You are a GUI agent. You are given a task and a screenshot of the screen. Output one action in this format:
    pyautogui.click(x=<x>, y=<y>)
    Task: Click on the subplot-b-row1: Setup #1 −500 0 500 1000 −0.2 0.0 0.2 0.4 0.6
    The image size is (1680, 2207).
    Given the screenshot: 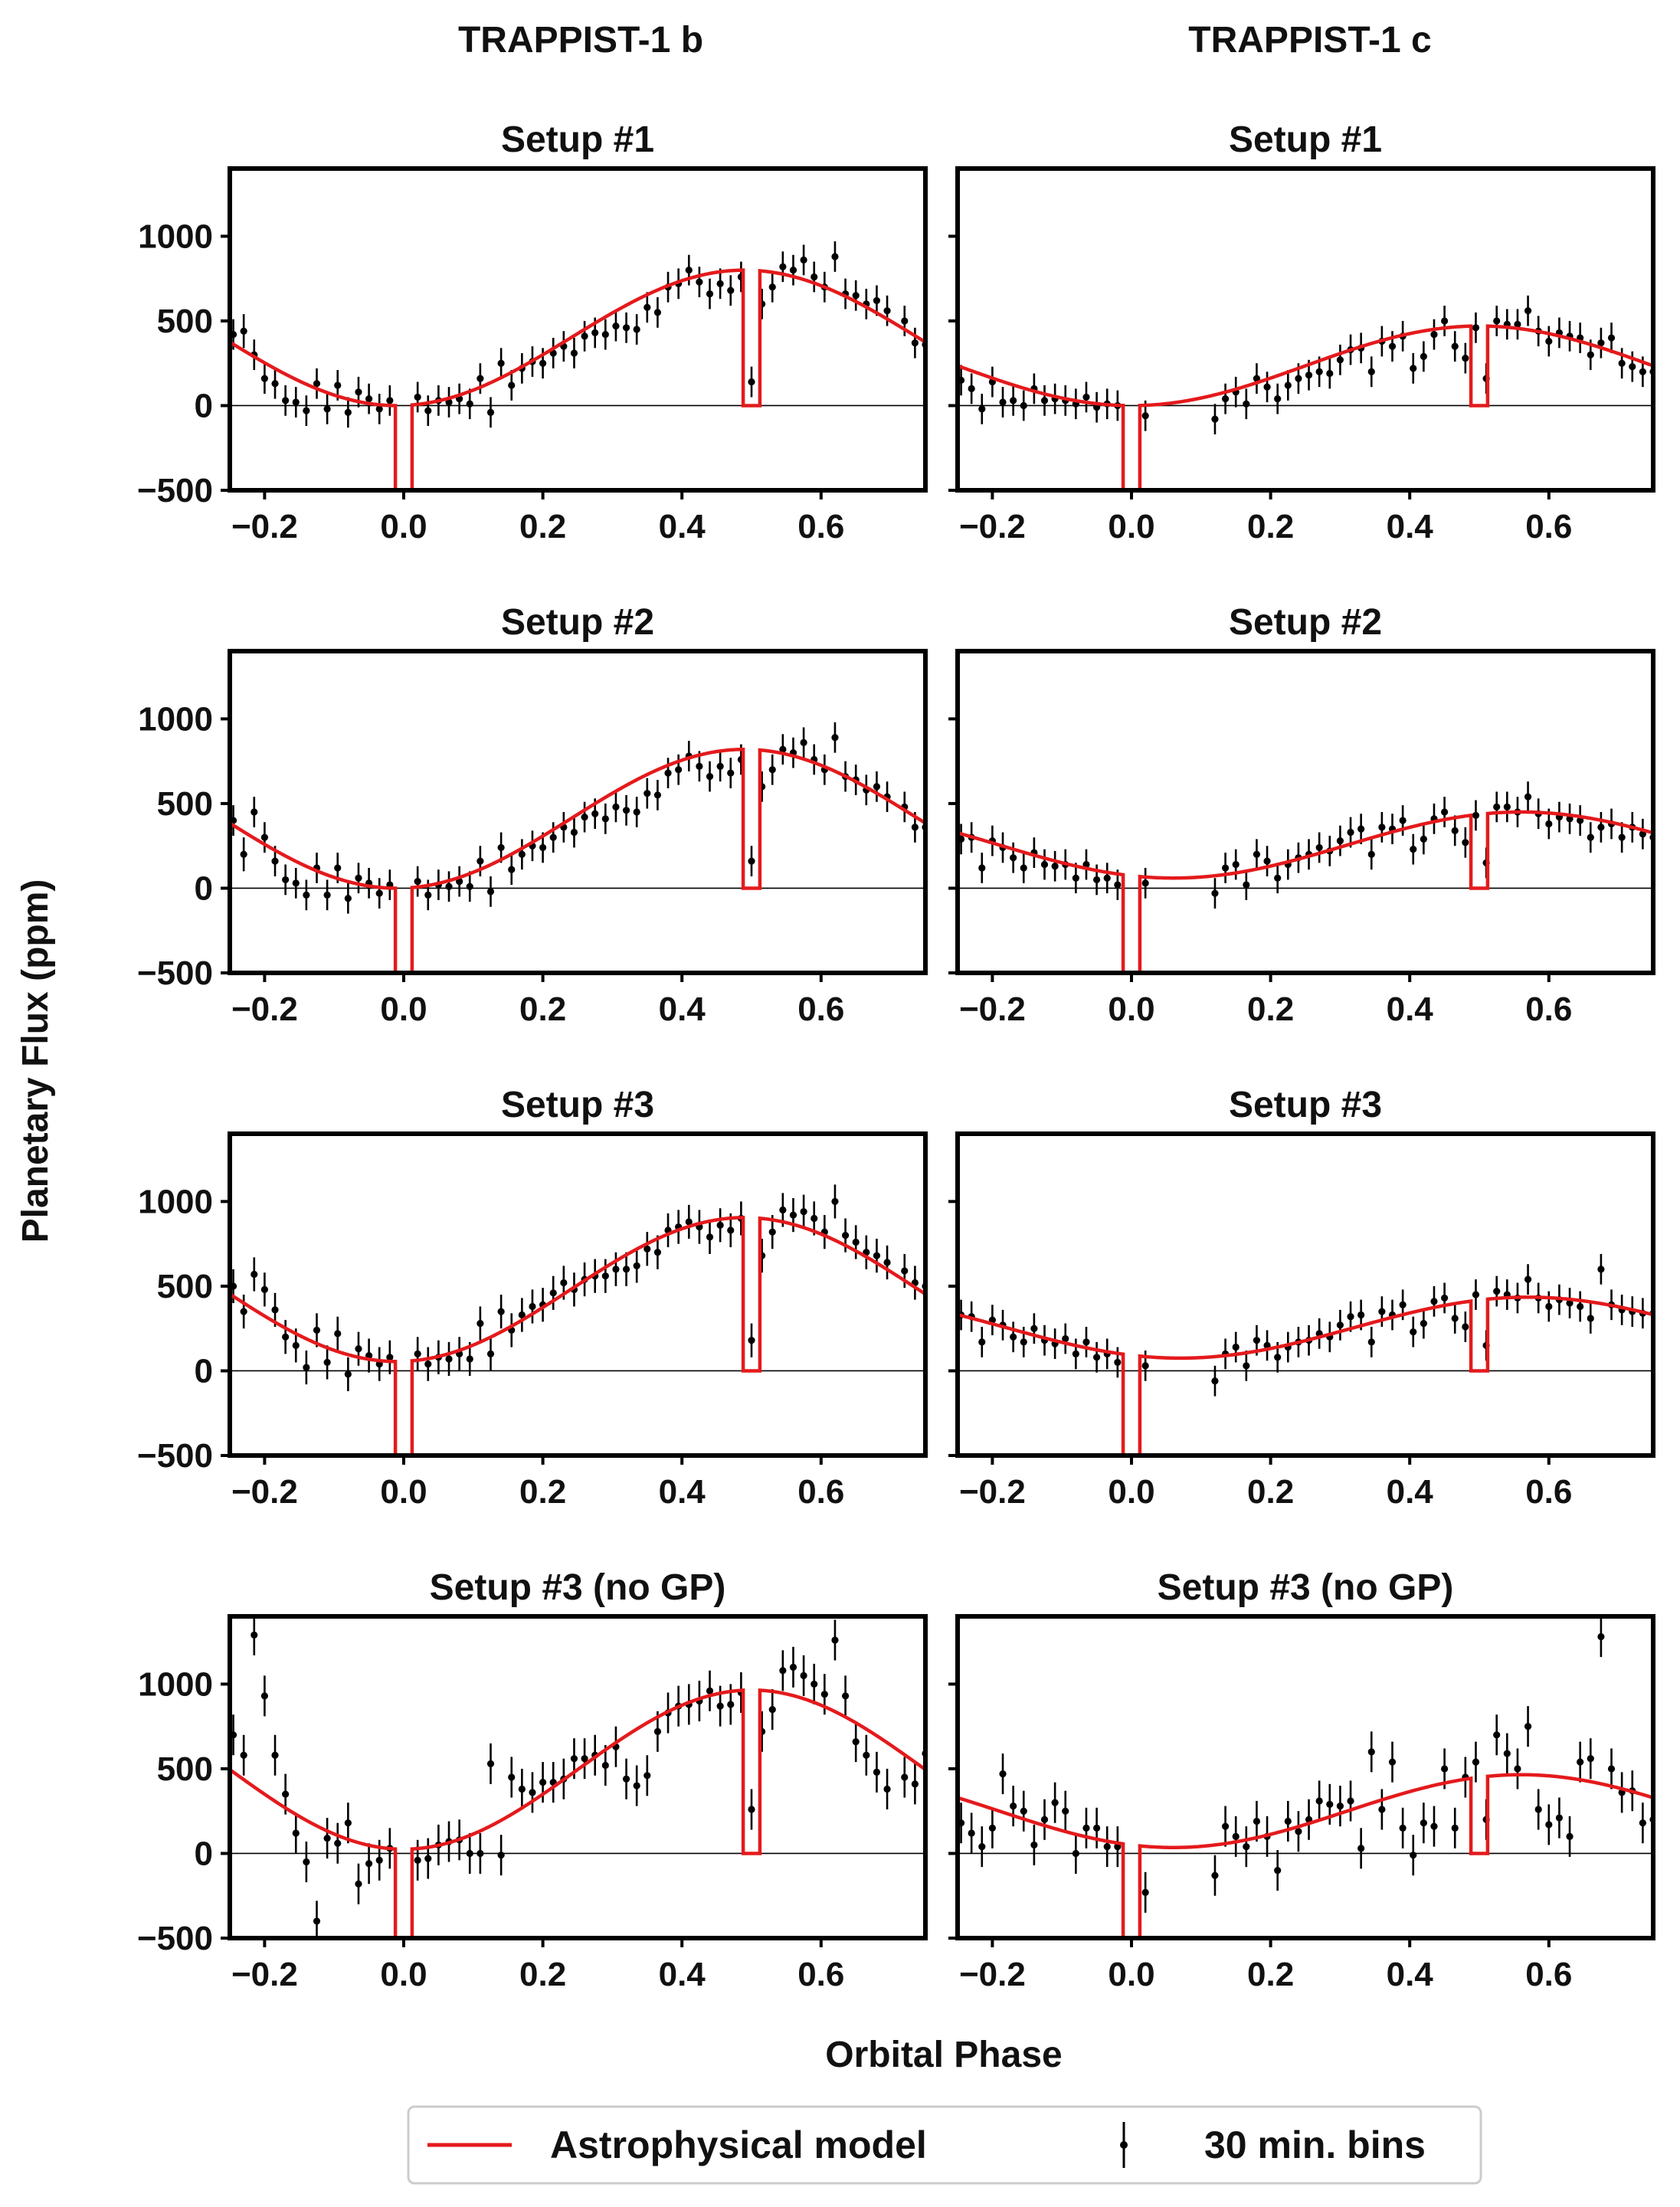 What is the action you would take?
    pyautogui.click(x=532, y=332)
    